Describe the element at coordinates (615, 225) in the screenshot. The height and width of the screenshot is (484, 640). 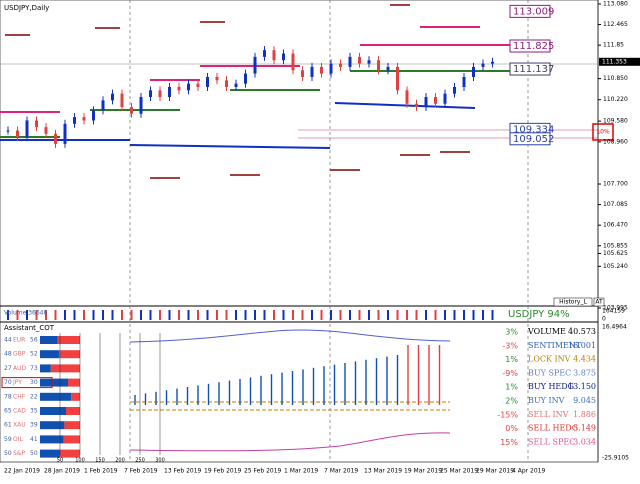
I see `y-tick-label: 106.470` at that location.